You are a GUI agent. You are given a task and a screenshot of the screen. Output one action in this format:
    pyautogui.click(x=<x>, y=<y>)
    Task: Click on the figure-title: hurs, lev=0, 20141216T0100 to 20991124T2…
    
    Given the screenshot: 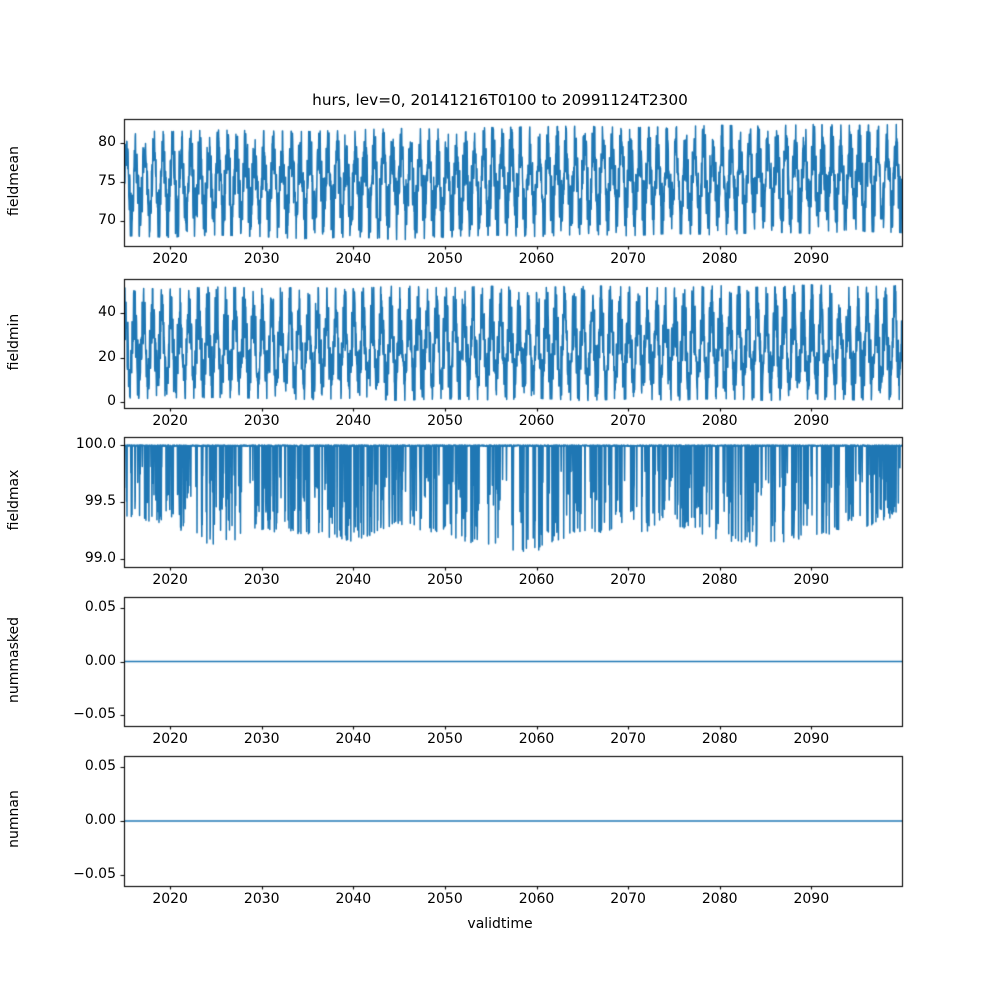 What is the action you would take?
    pyautogui.click(x=500, y=100)
    